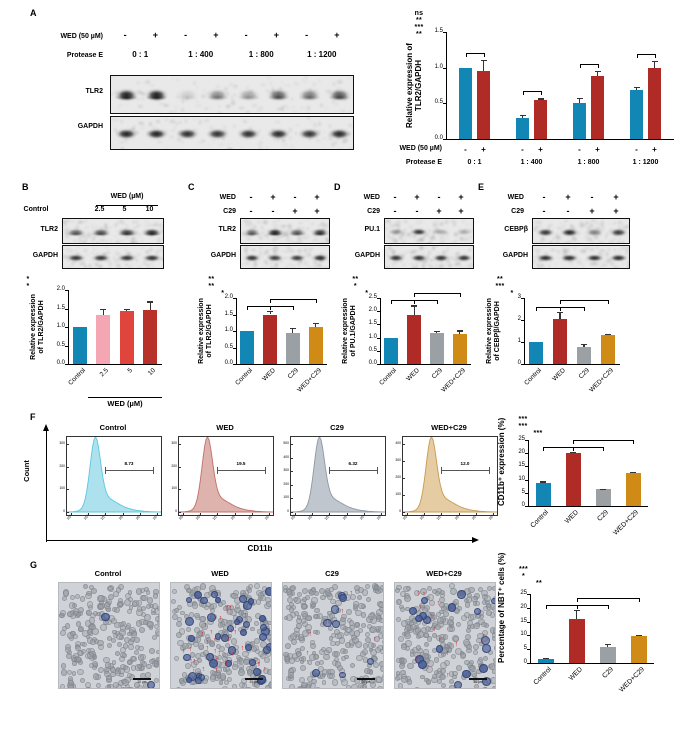  Describe the element at coordinates (417, 197) in the screenshot. I see `wed-sign: +` at that location.